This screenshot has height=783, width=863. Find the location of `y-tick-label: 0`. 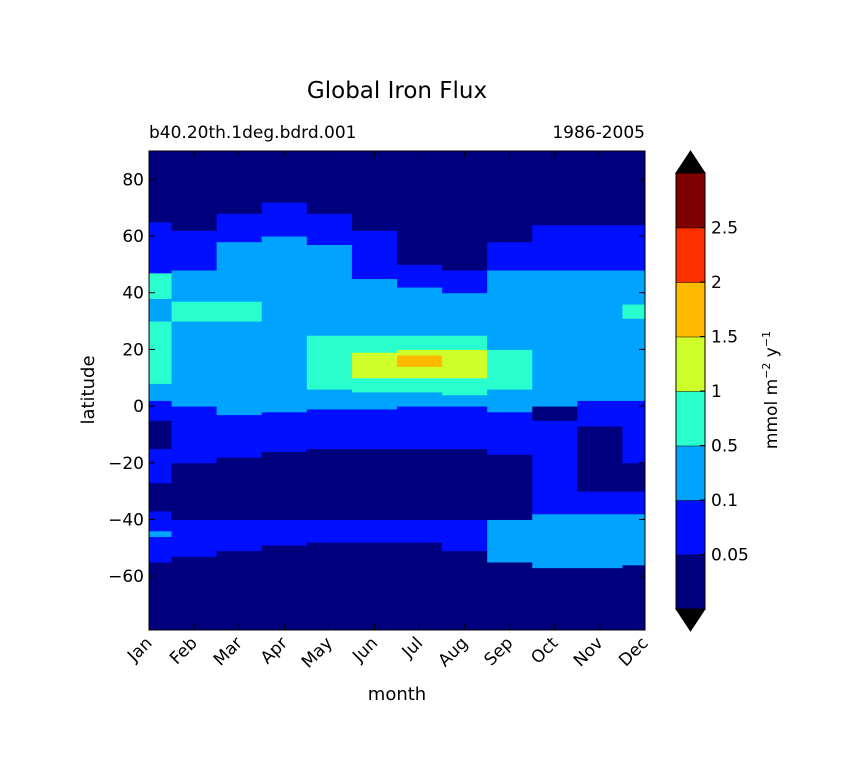

y-tick-label: 0 is located at coordinates (138, 407).